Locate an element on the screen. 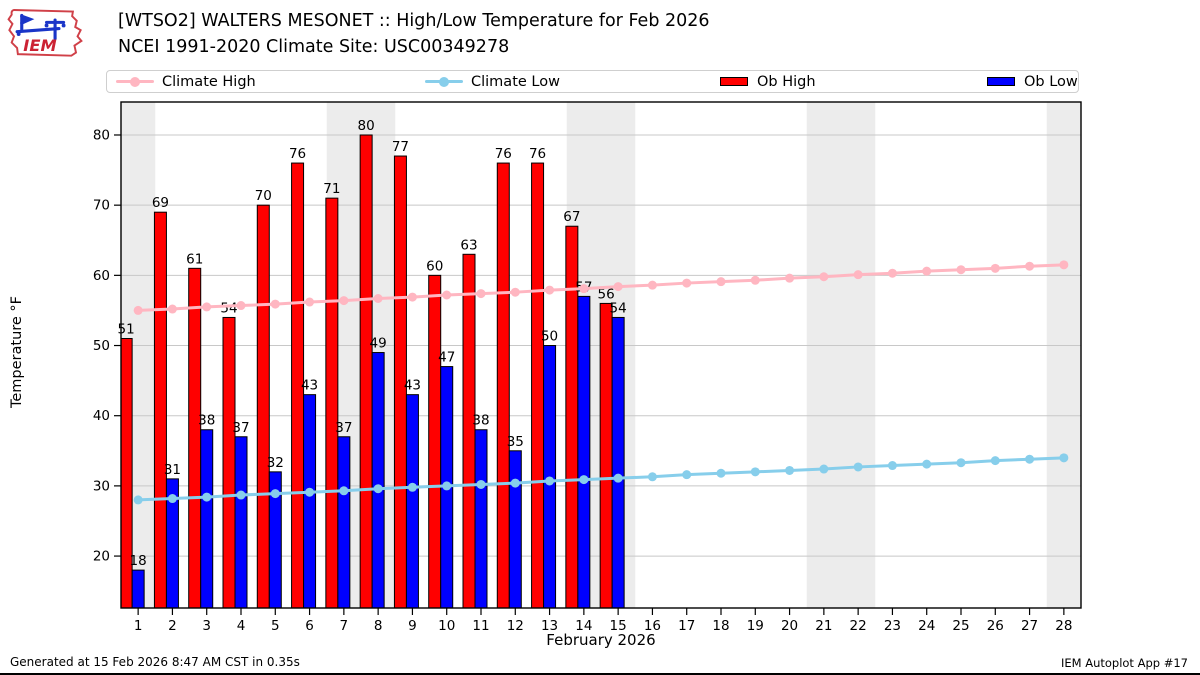 This screenshot has height=675, width=1200. app-credit: IEM Autoplot App #17 is located at coordinates (1124, 663).